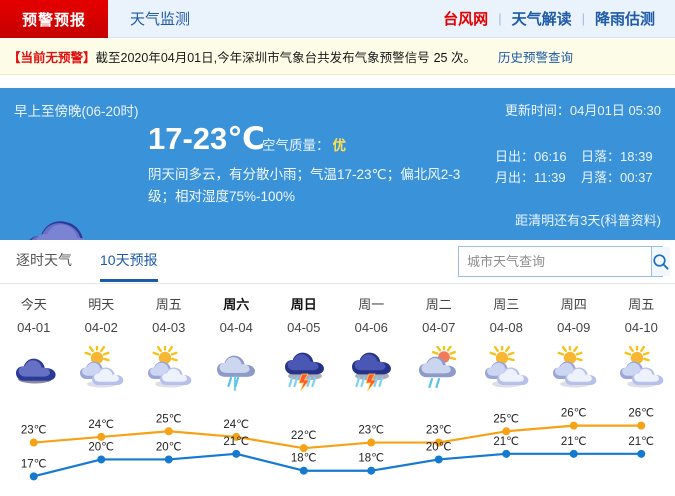 Image resolution: width=675 pixels, height=496 pixels. What do you see at coordinates (466, 19) in the screenshot?
I see `nav-link-typhoon: 台风网` at bounding box center [466, 19].